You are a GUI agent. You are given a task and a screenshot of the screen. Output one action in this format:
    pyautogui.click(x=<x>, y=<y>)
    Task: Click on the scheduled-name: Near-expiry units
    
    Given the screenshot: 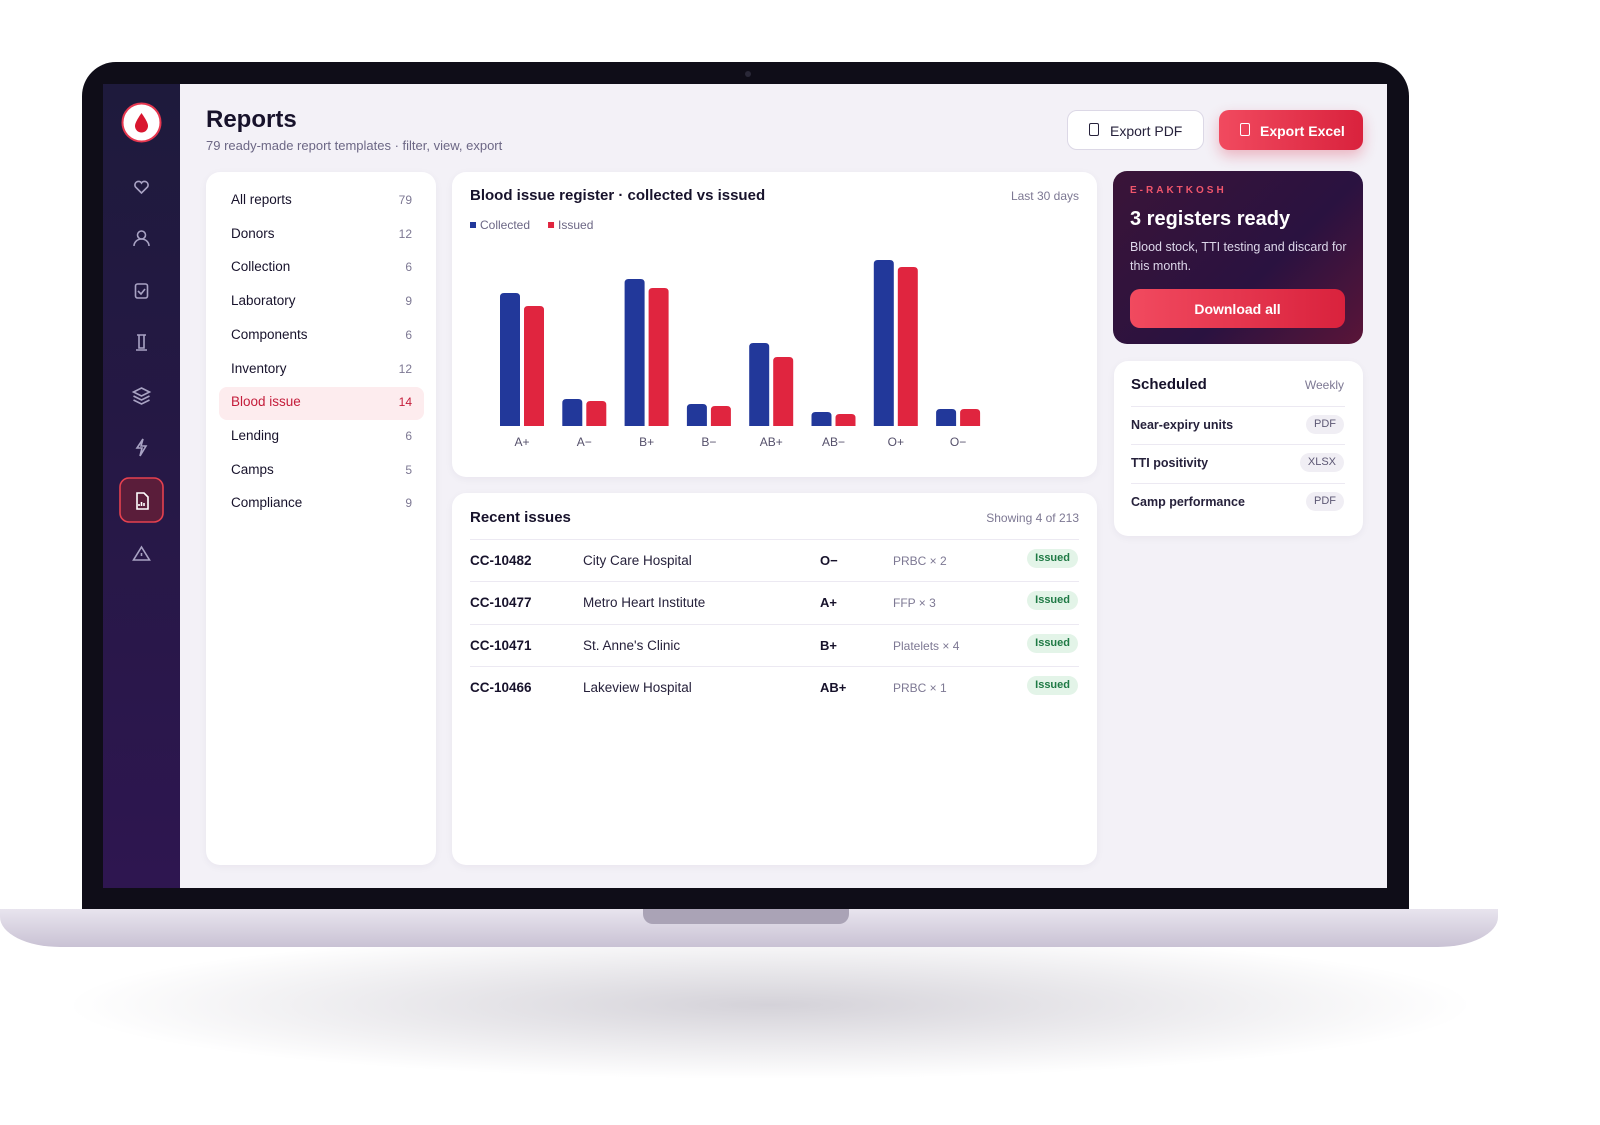 What is the action you would take?
    pyautogui.click(x=1182, y=425)
    